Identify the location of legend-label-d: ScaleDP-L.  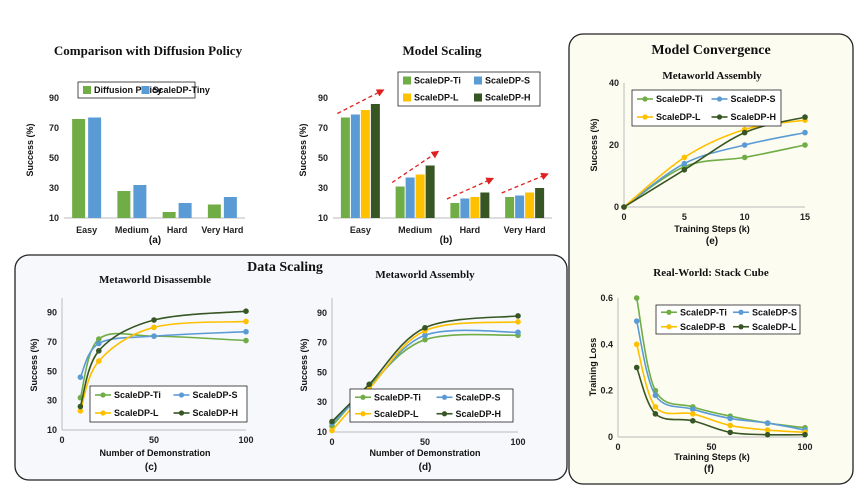
(396, 414).